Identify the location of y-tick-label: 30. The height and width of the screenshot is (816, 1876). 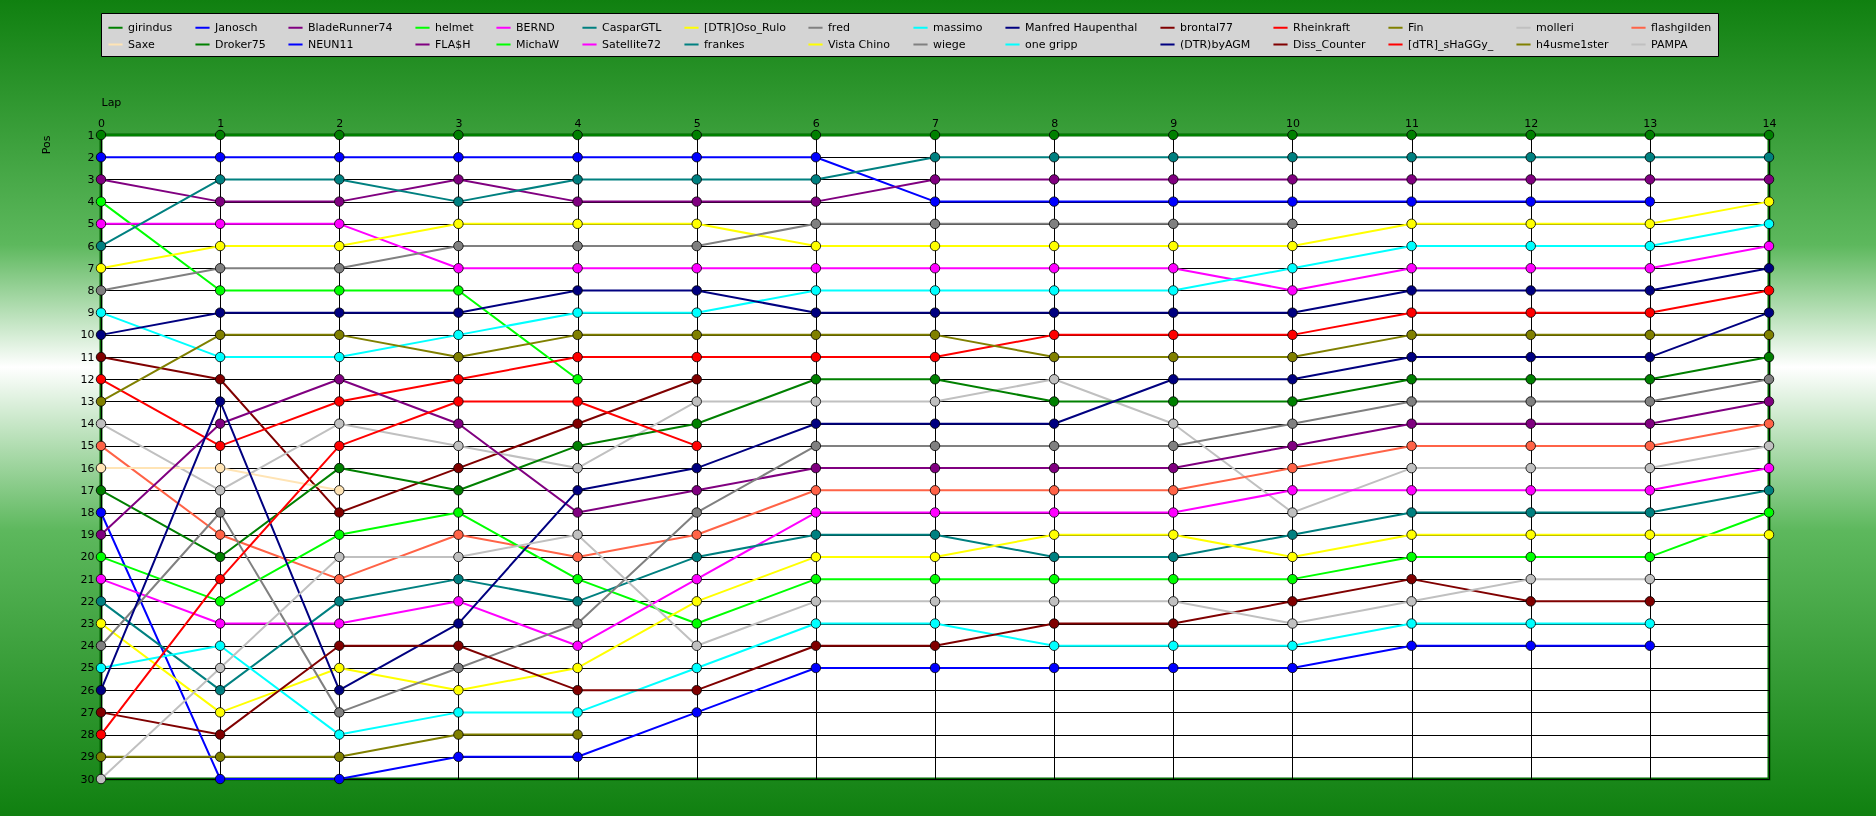
(87, 779).